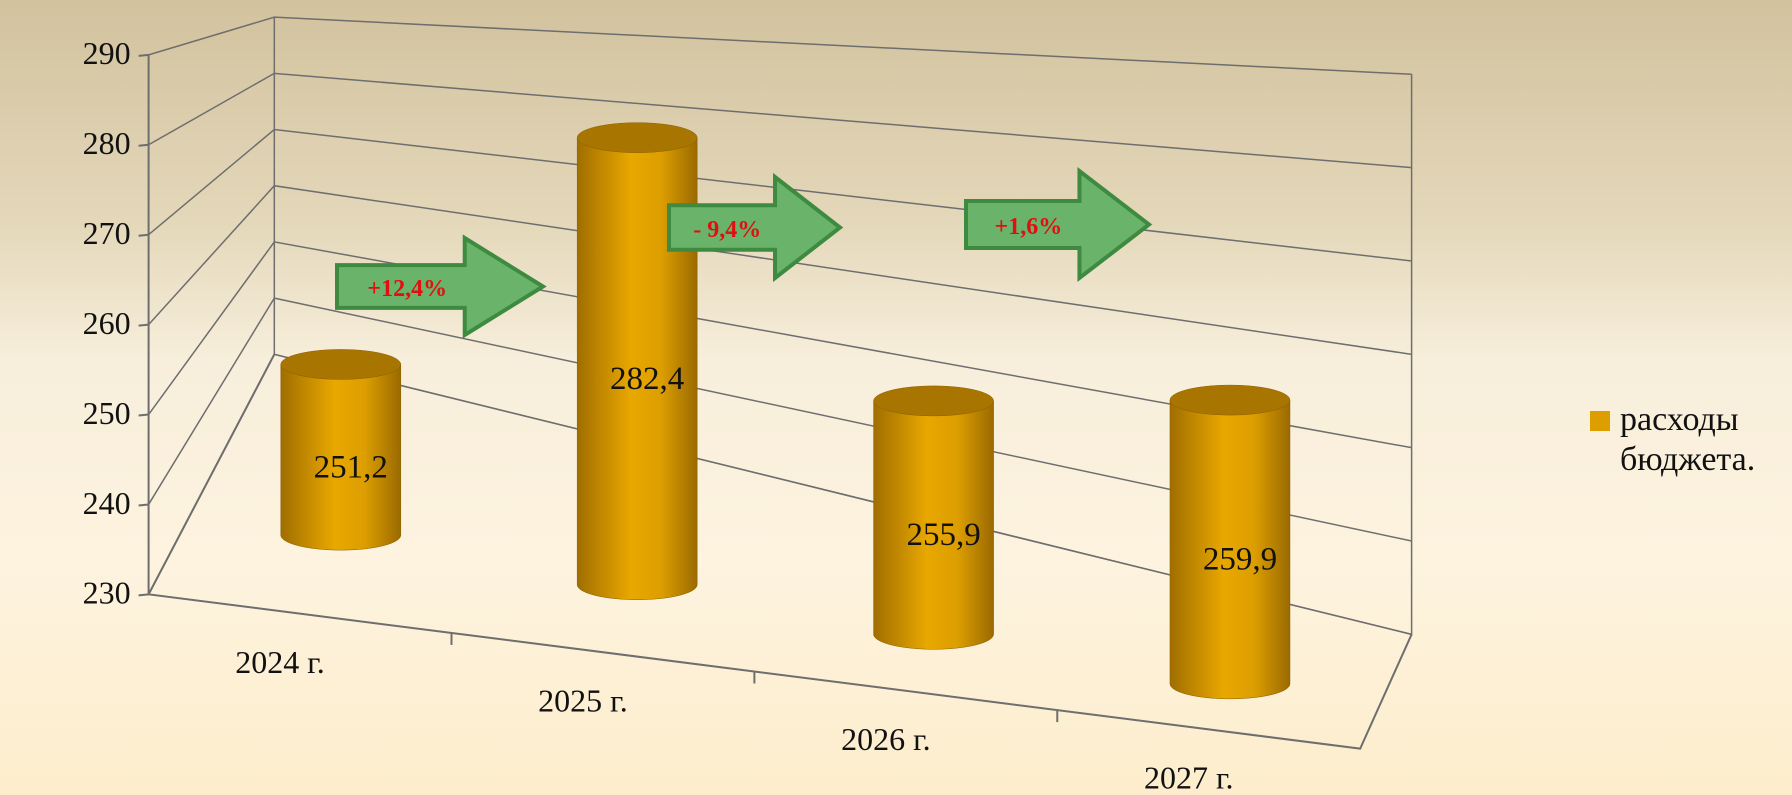  What do you see at coordinates (107, 323) in the screenshot?
I see `y-tick-label: 260` at bounding box center [107, 323].